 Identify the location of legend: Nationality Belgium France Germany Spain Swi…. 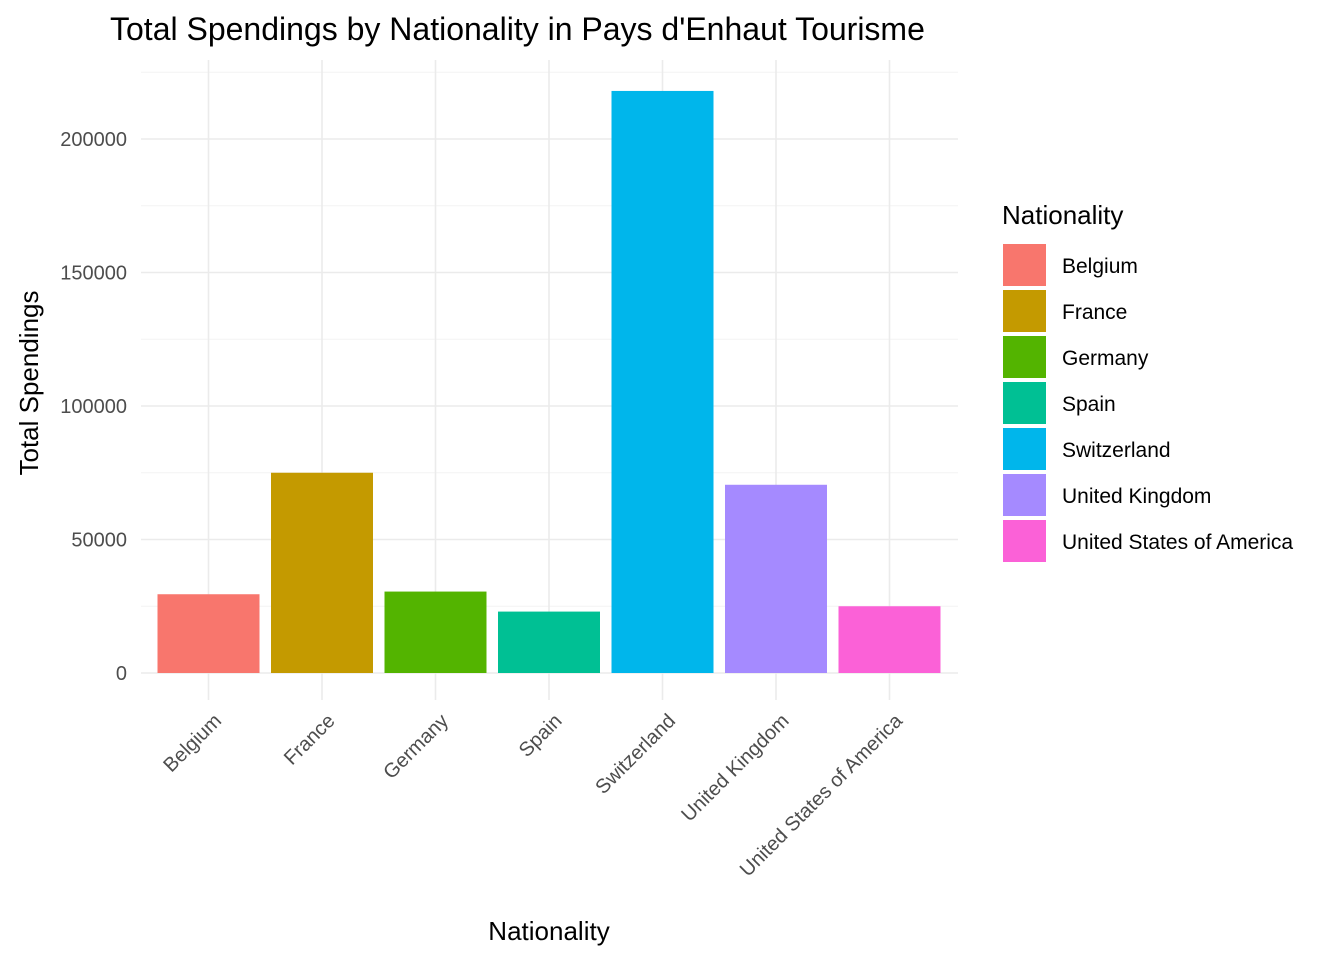
(1147, 381).